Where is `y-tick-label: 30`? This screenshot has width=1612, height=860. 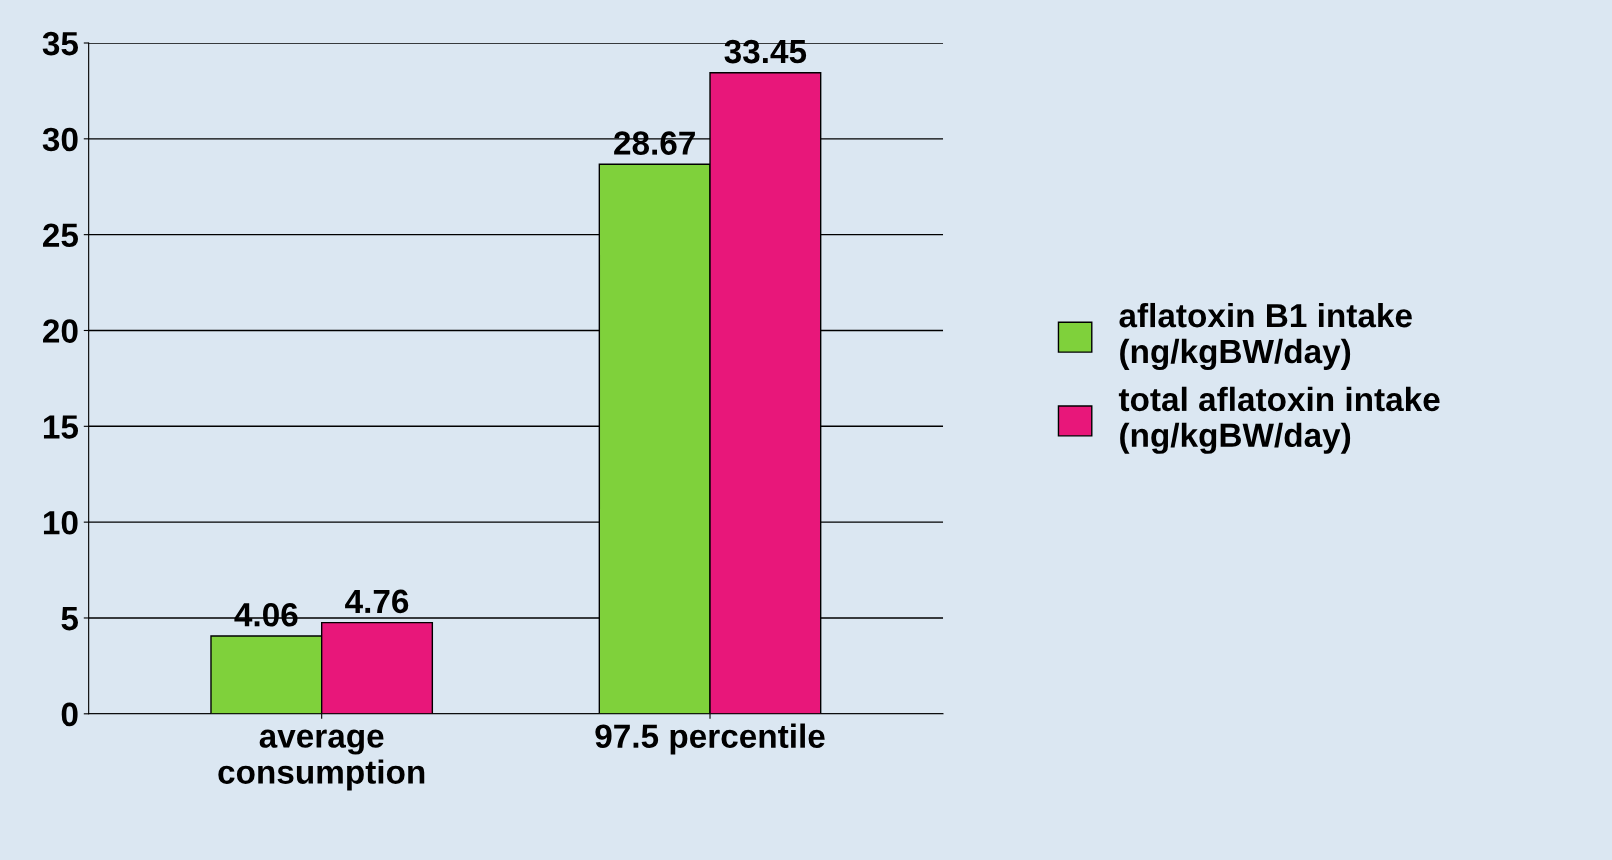
y-tick-label: 30 is located at coordinates (60, 139).